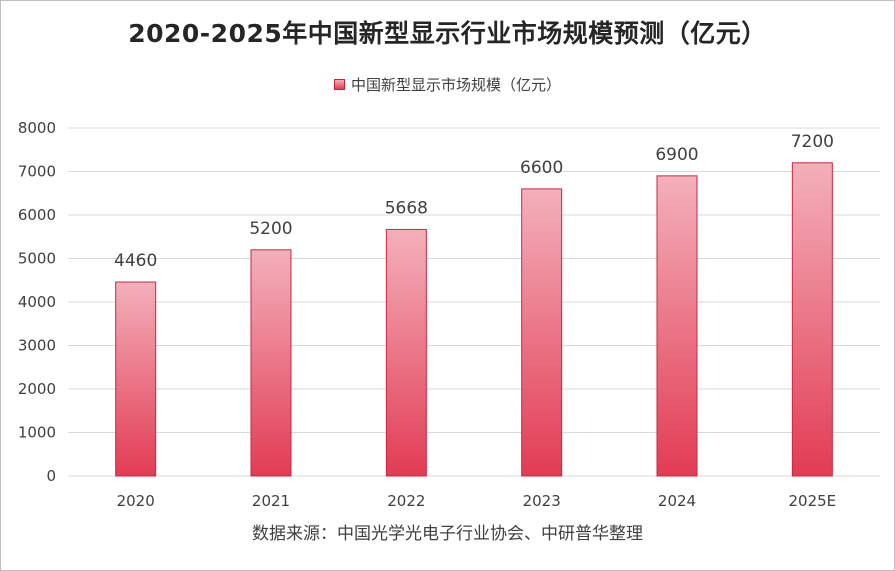  Describe the element at coordinates (37, 433) in the screenshot. I see `y-tick-label: 1000` at that location.